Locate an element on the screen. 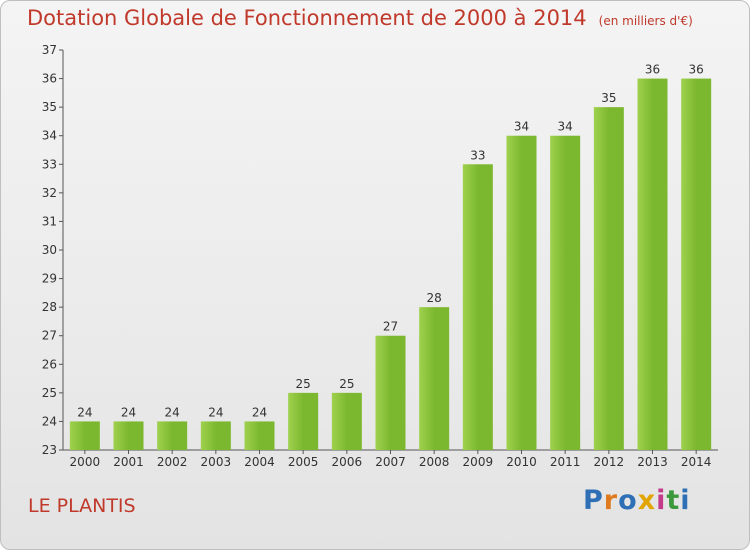  x-tick-label: 2011 is located at coordinates (565, 462).